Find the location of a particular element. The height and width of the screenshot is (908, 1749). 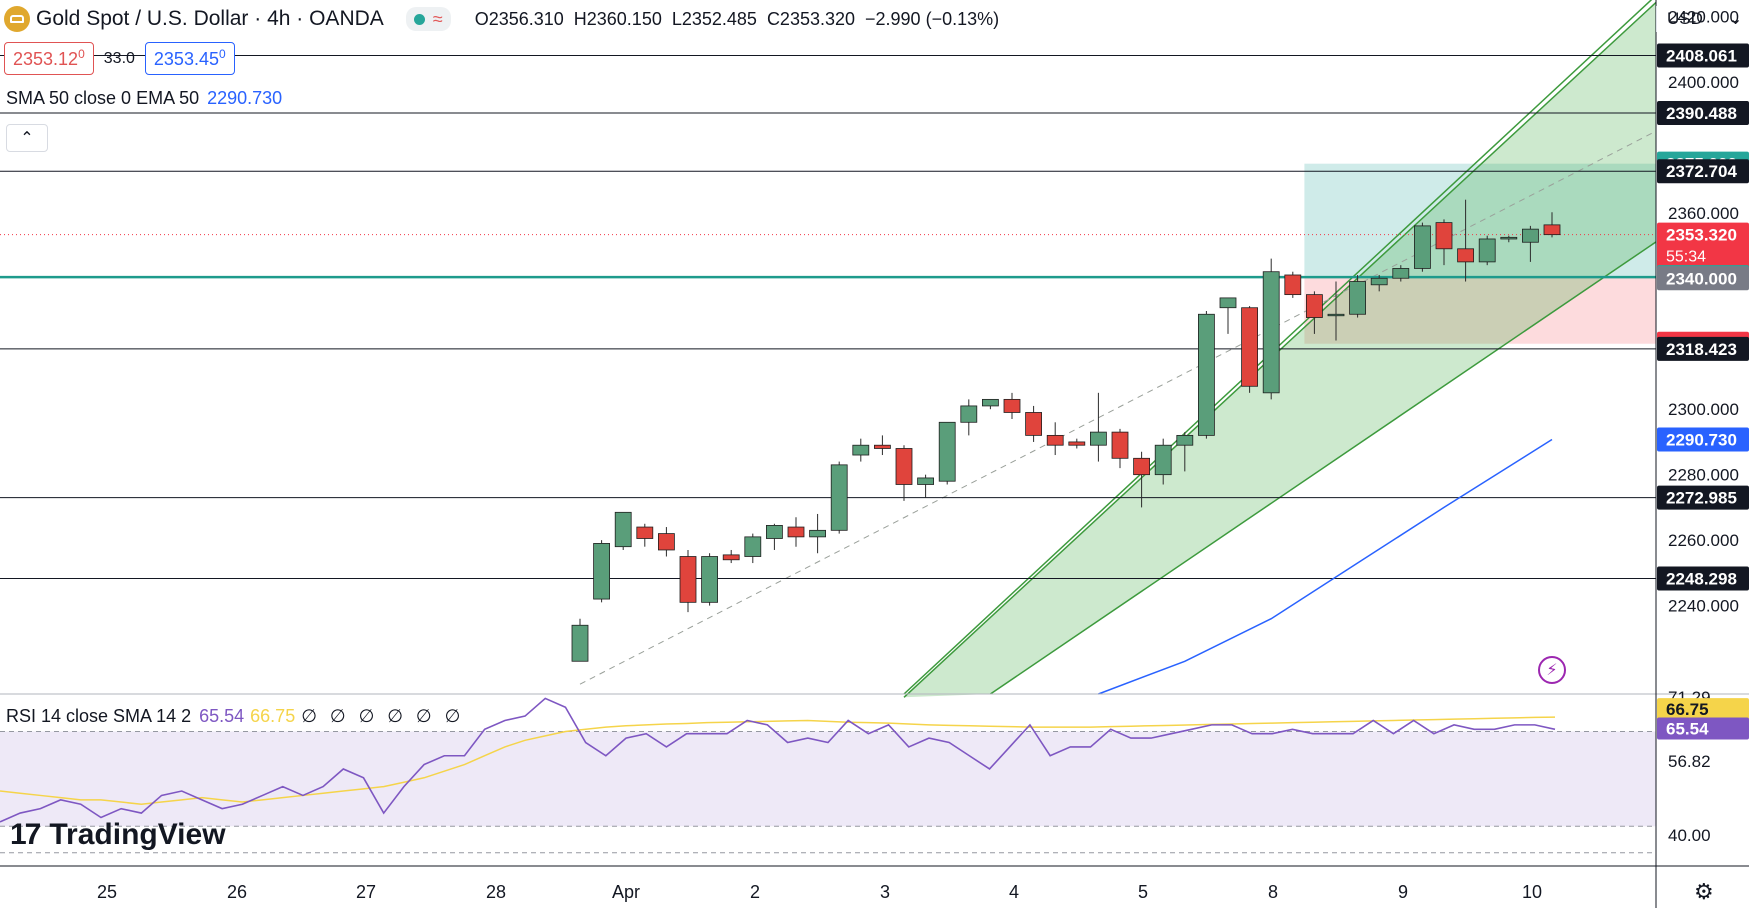

rsi-tick-label: 40.00 is located at coordinates (1689, 835).